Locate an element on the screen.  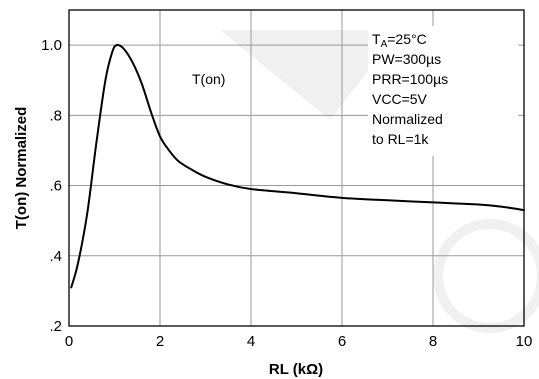
y-axis-ticks: .2 .4 .6 .8 1.0 is located at coordinates (51, 186).